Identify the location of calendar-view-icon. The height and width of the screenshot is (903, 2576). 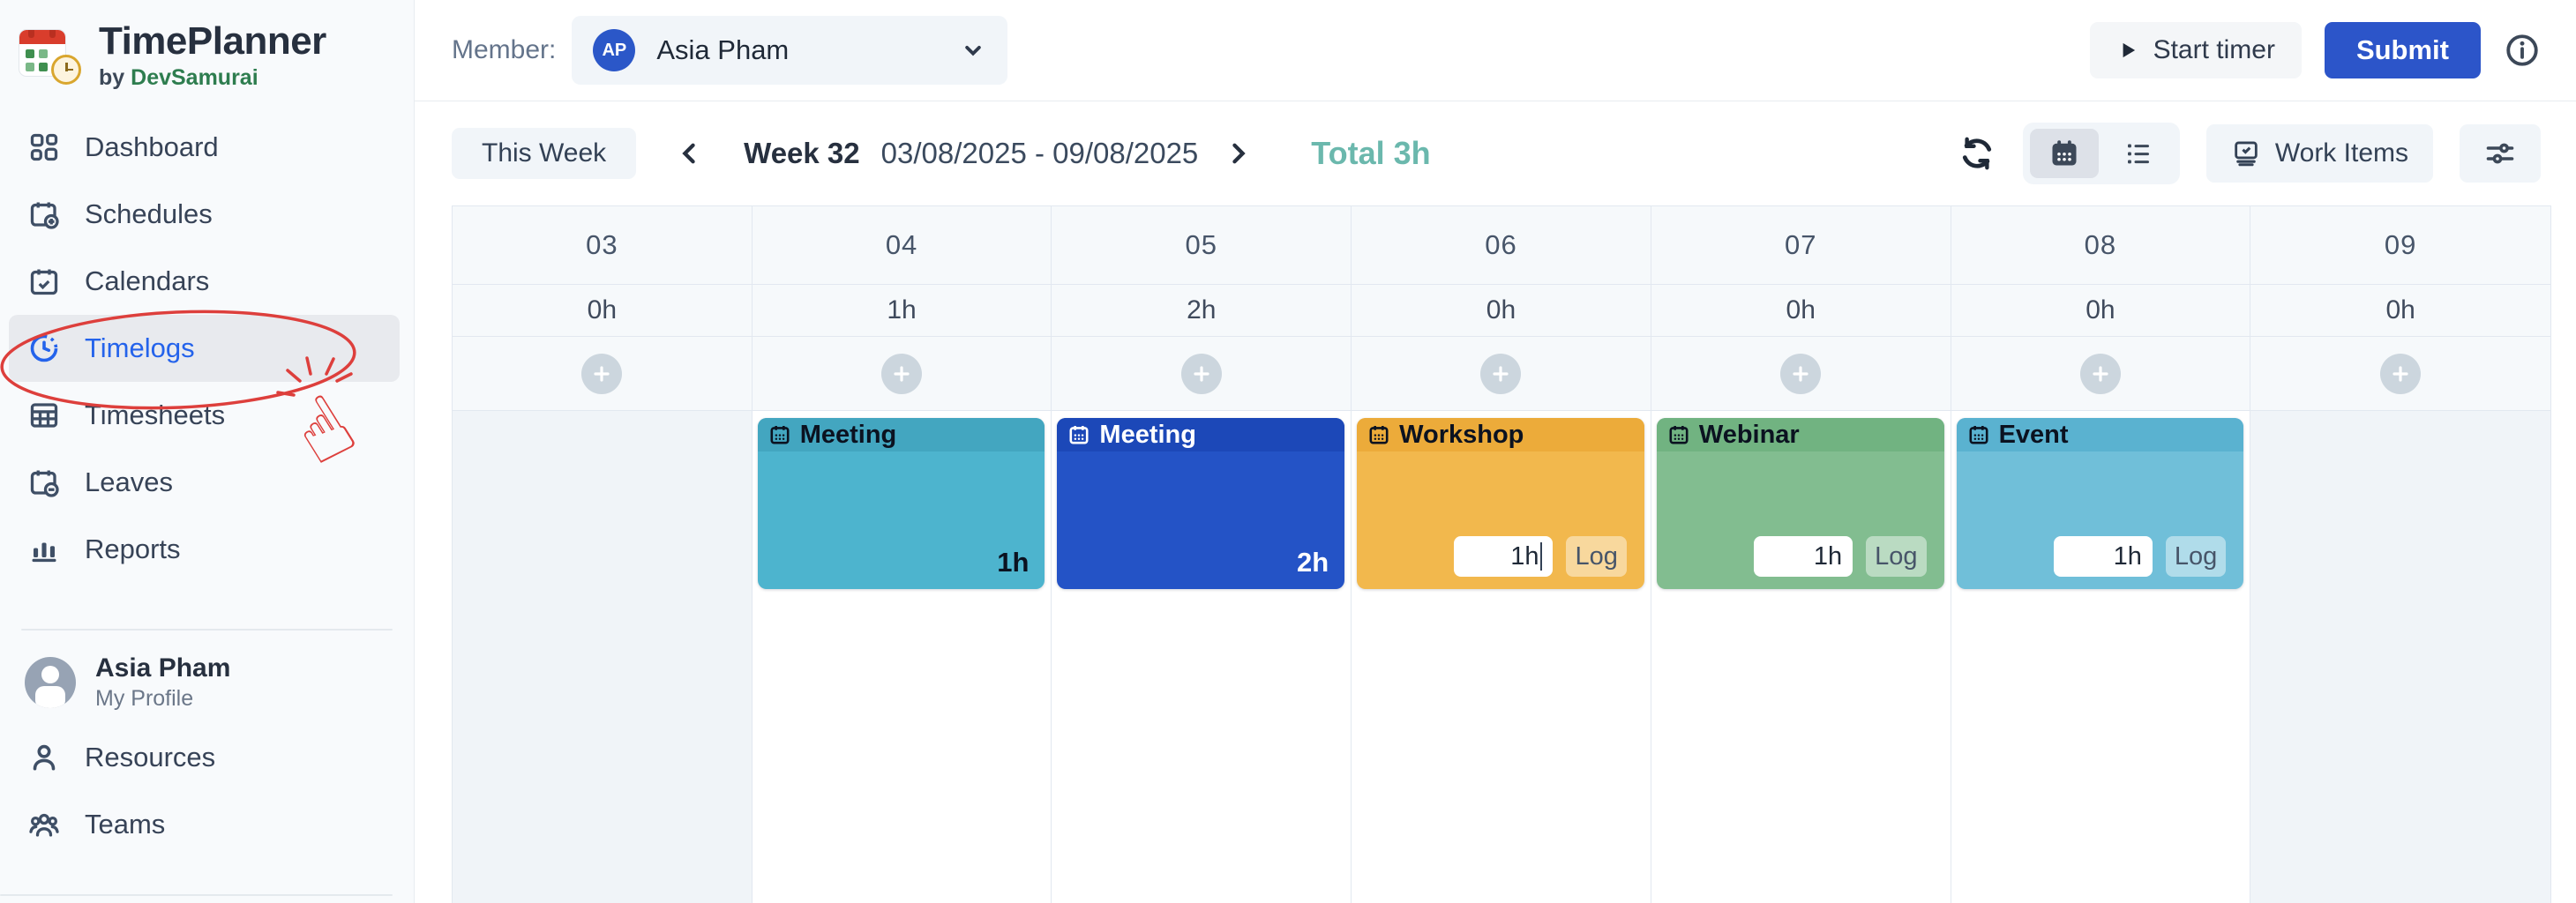
(2064, 153).